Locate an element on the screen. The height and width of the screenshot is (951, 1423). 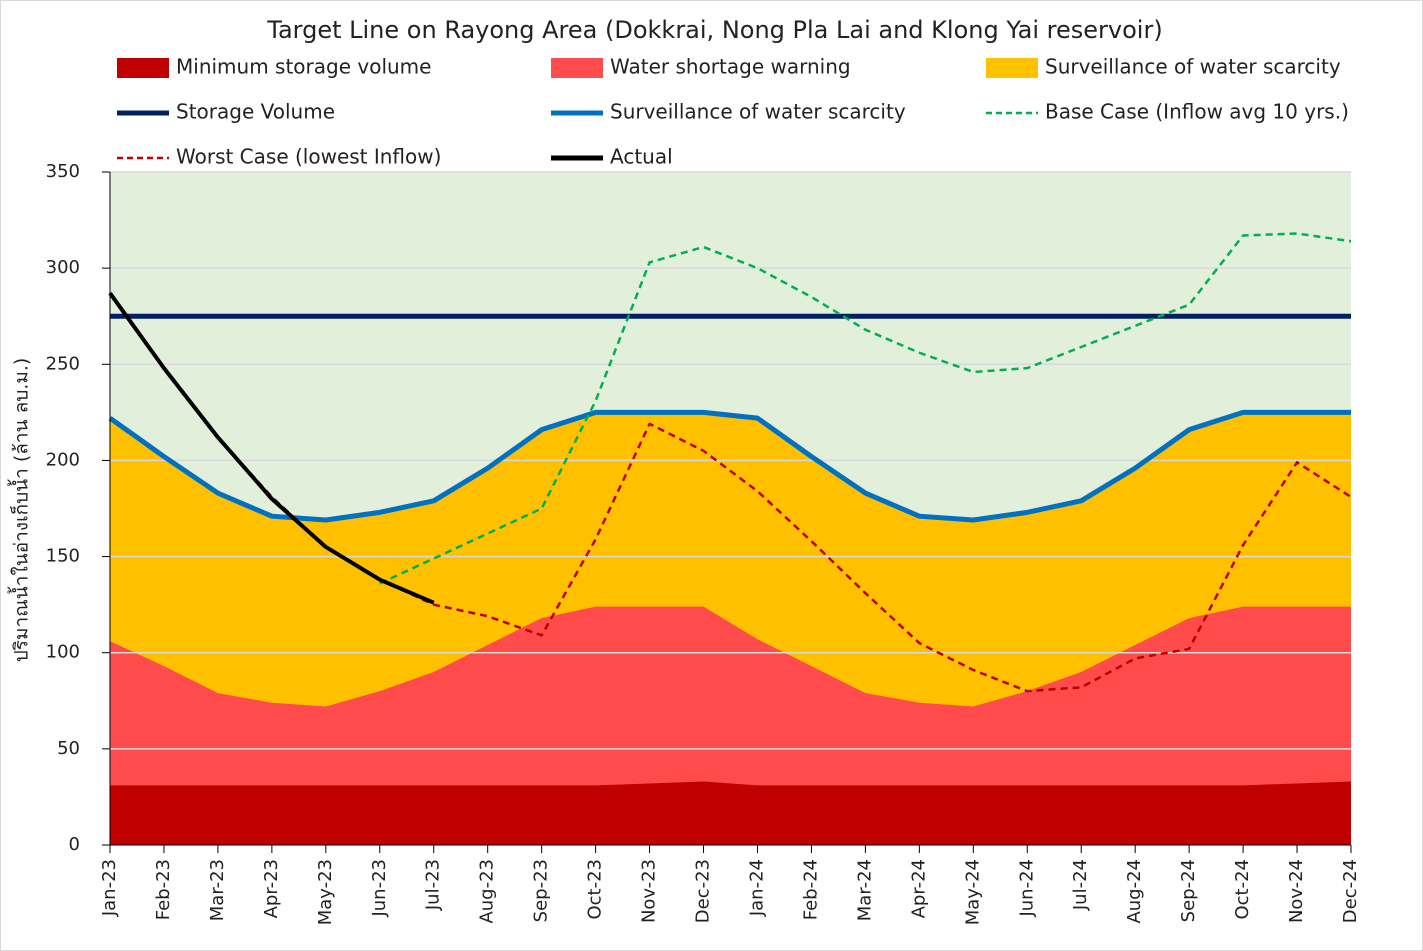
x-tick-label: Jun-23 is located at coordinates (379, 888).